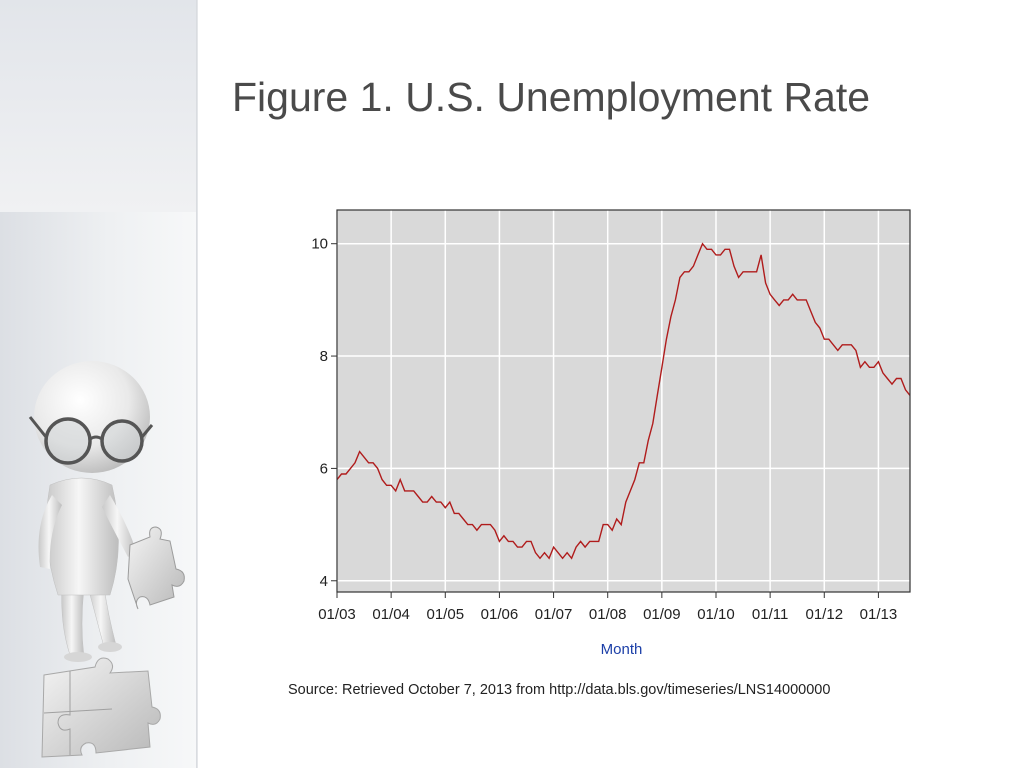 This screenshot has height=768, width=1024. What do you see at coordinates (91, 440) in the screenshot?
I see `glasses-icon` at bounding box center [91, 440].